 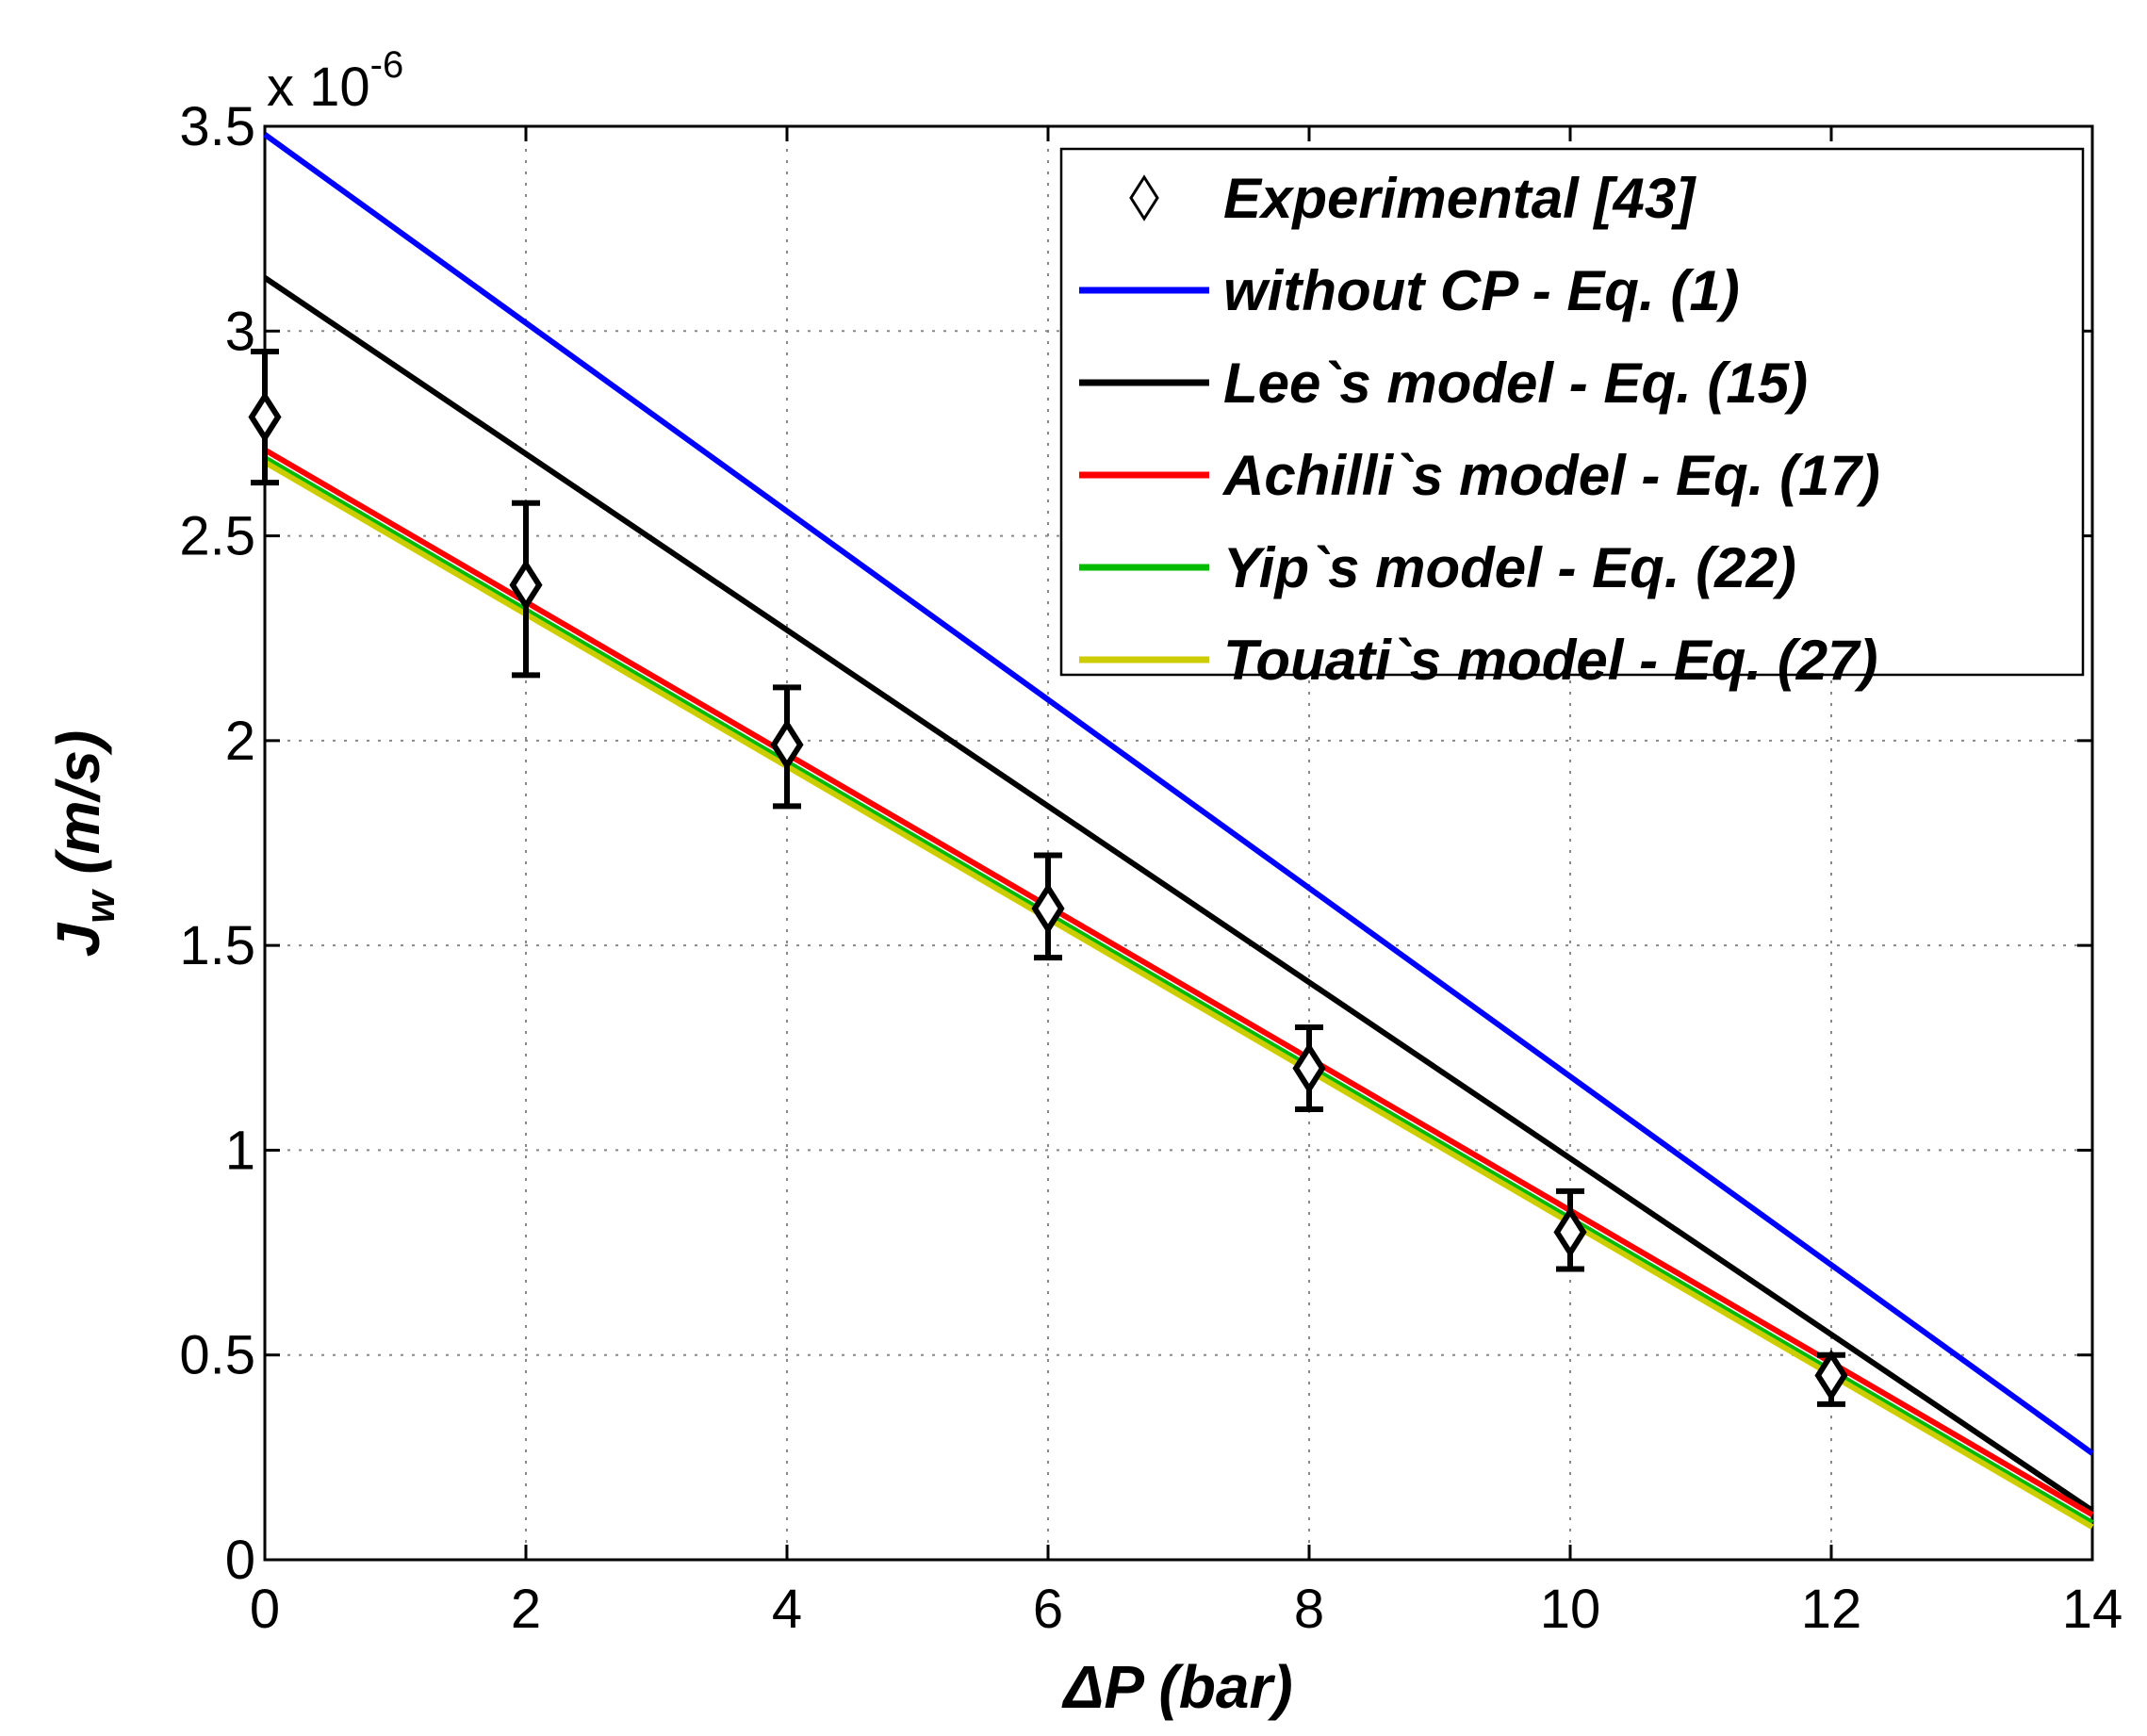 What do you see at coordinates (240, 331) in the screenshot?
I see `y-tick-label: 3` at bounding box center [240, 331].